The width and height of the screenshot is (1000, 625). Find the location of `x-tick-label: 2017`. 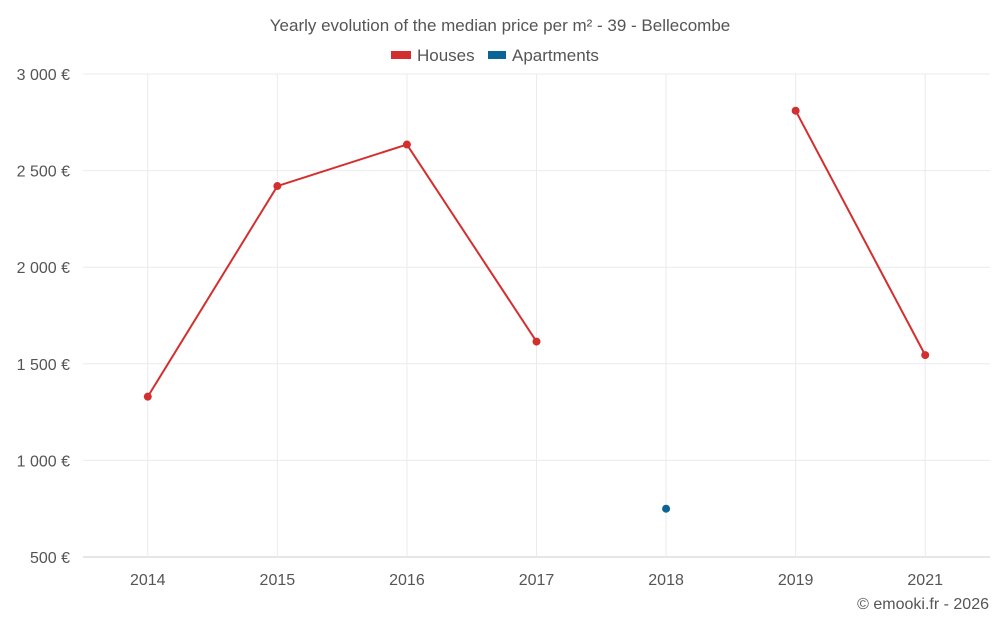

x-tick-label: 2017 is located at coordinates (537, 580).